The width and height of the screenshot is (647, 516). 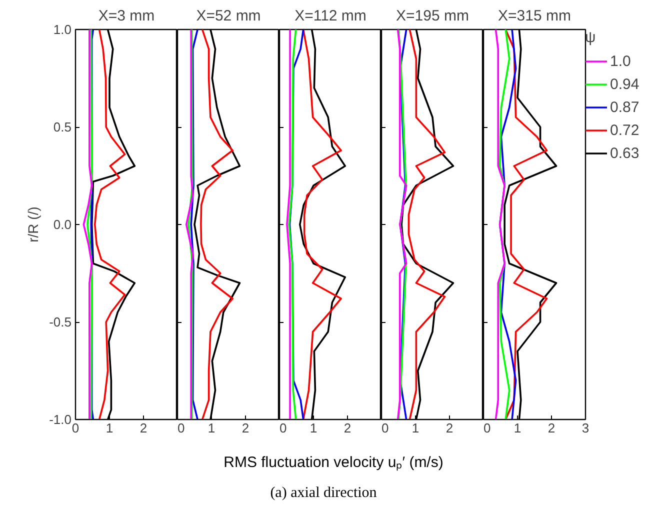 What do you see at coordinates (62, 127) in the screenshot?
I see `y-tick-label: 0.5` at bounding box center [62, 127].